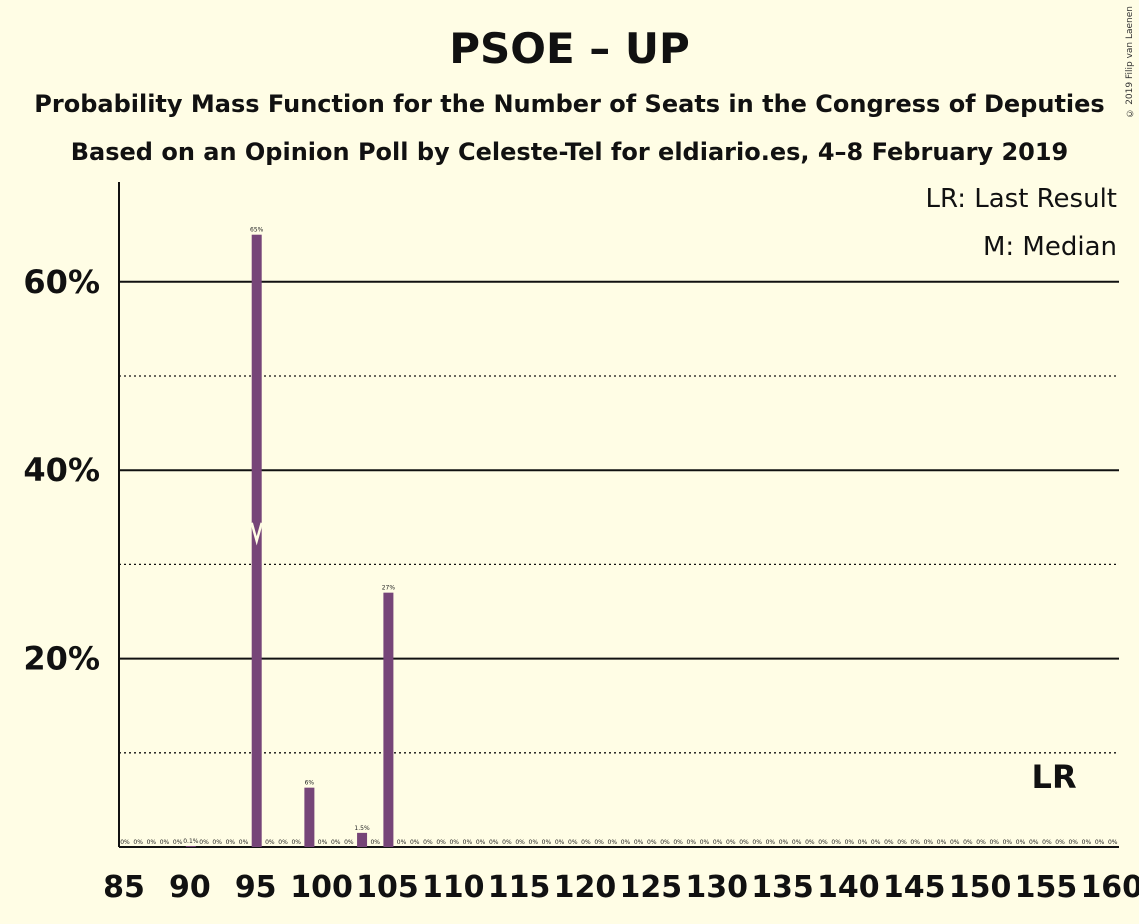 Image resolution: width=1139 pixels, height=924 pixels. I want to click on legend-median: M: Median, so click(1049, 247).